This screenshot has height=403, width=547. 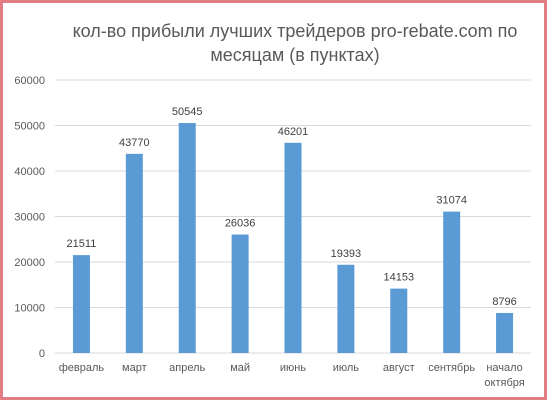 I want to click on data-label-5: 46201, so click(x=293, y=132).